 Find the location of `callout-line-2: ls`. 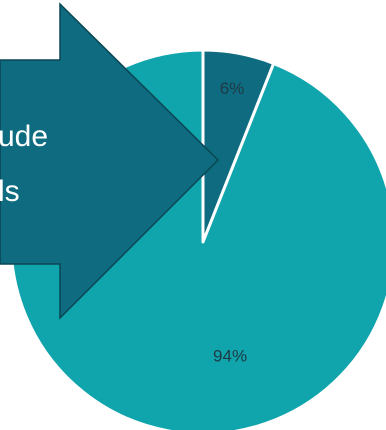

callout-line-2: ls is located at coordinates (10, 191).